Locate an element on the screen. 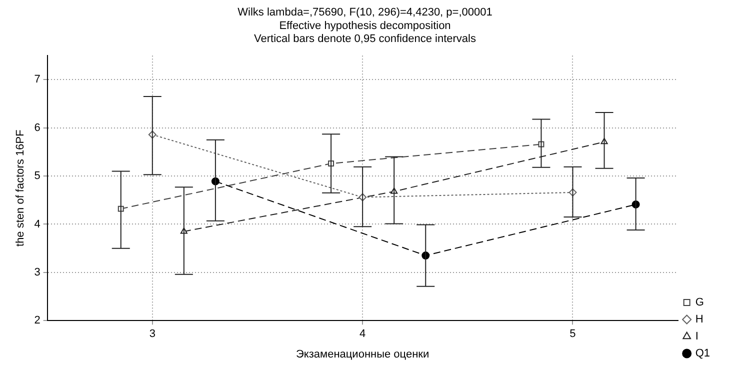  legend-label: H is located at coordinates (699, 320).